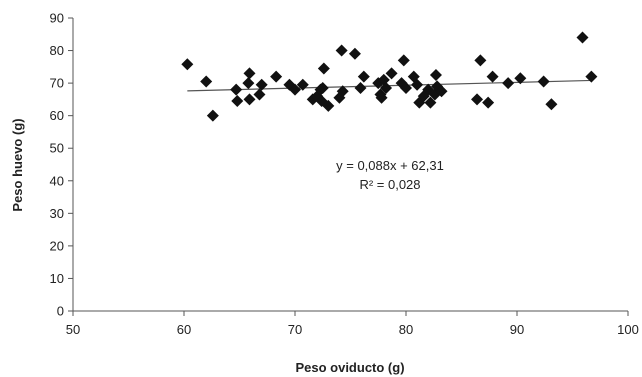 Image resolution: width=642 pixels, height=377 pixels. I want to click on x-tick-label: 50, so click(73, 329).